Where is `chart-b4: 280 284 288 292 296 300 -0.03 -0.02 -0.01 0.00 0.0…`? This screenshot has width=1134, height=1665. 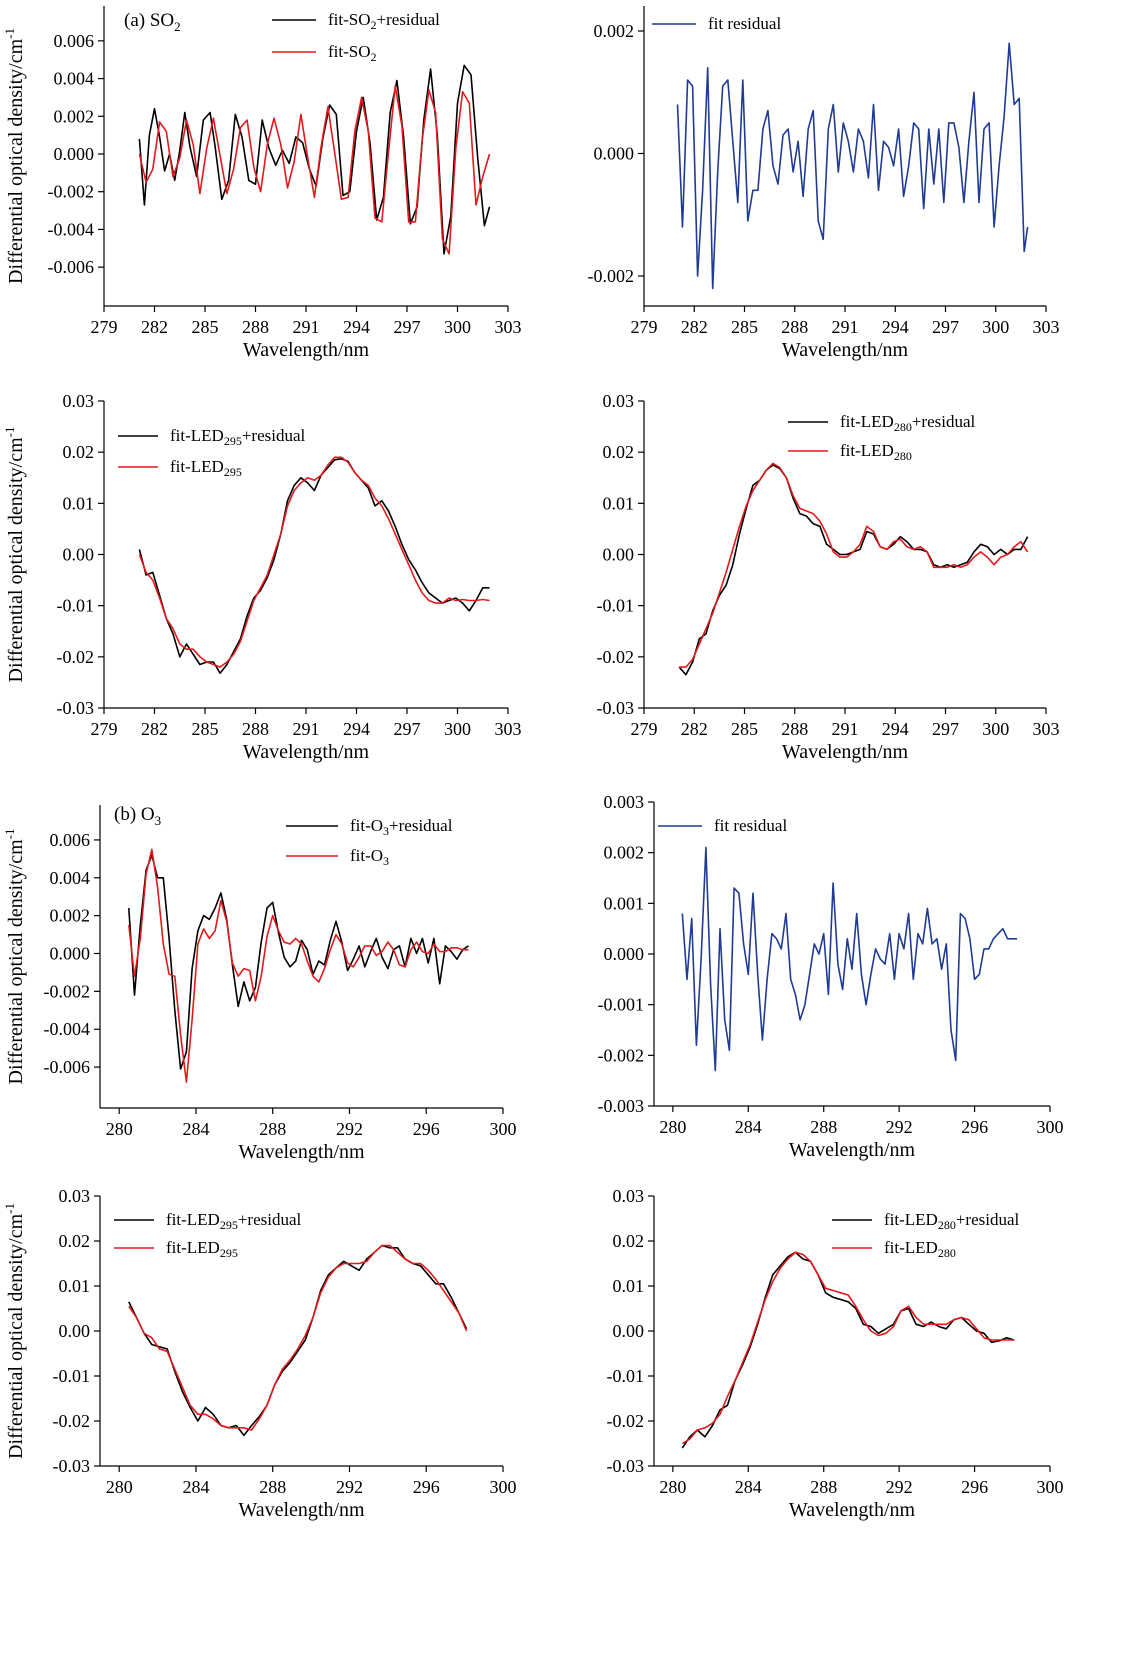
chart-b4: 280 284 288 292 296 300 -0.03 -0.02 -0.01 0.00 0.0… is located at coordinates (835, 1353).